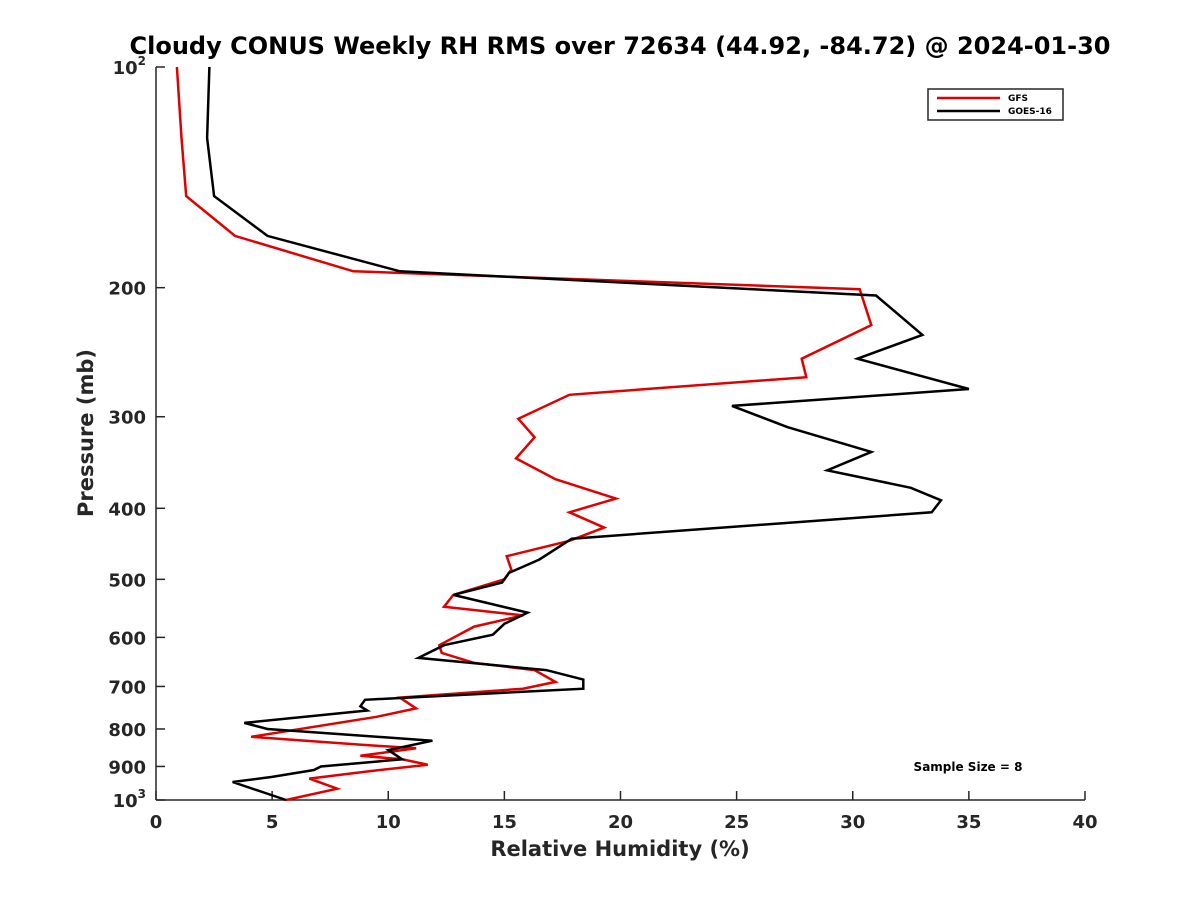 The image size is (1200, 900). I want to click on x-tick-label: 15, so click(504, 822).